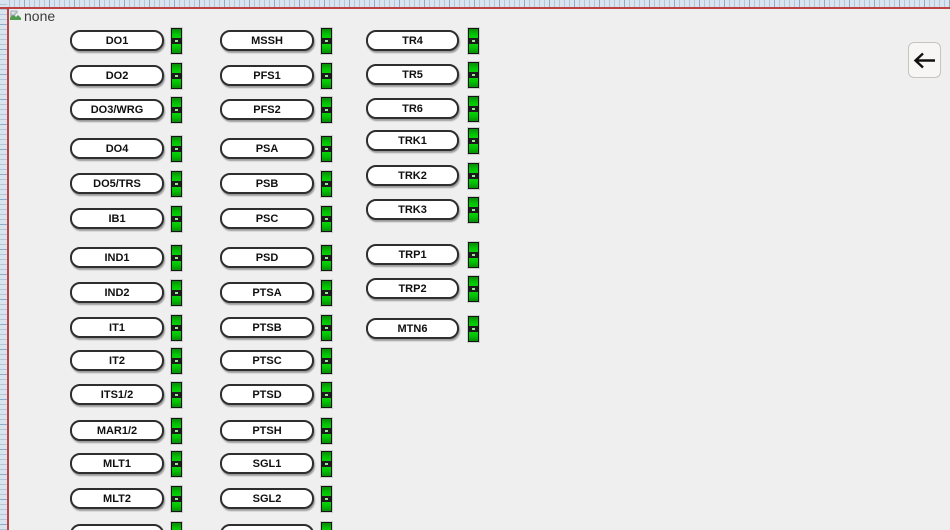 The height and width of the screenshot is (530, 950). I want to click on toggle-indicator-do4, so click(176, 149).